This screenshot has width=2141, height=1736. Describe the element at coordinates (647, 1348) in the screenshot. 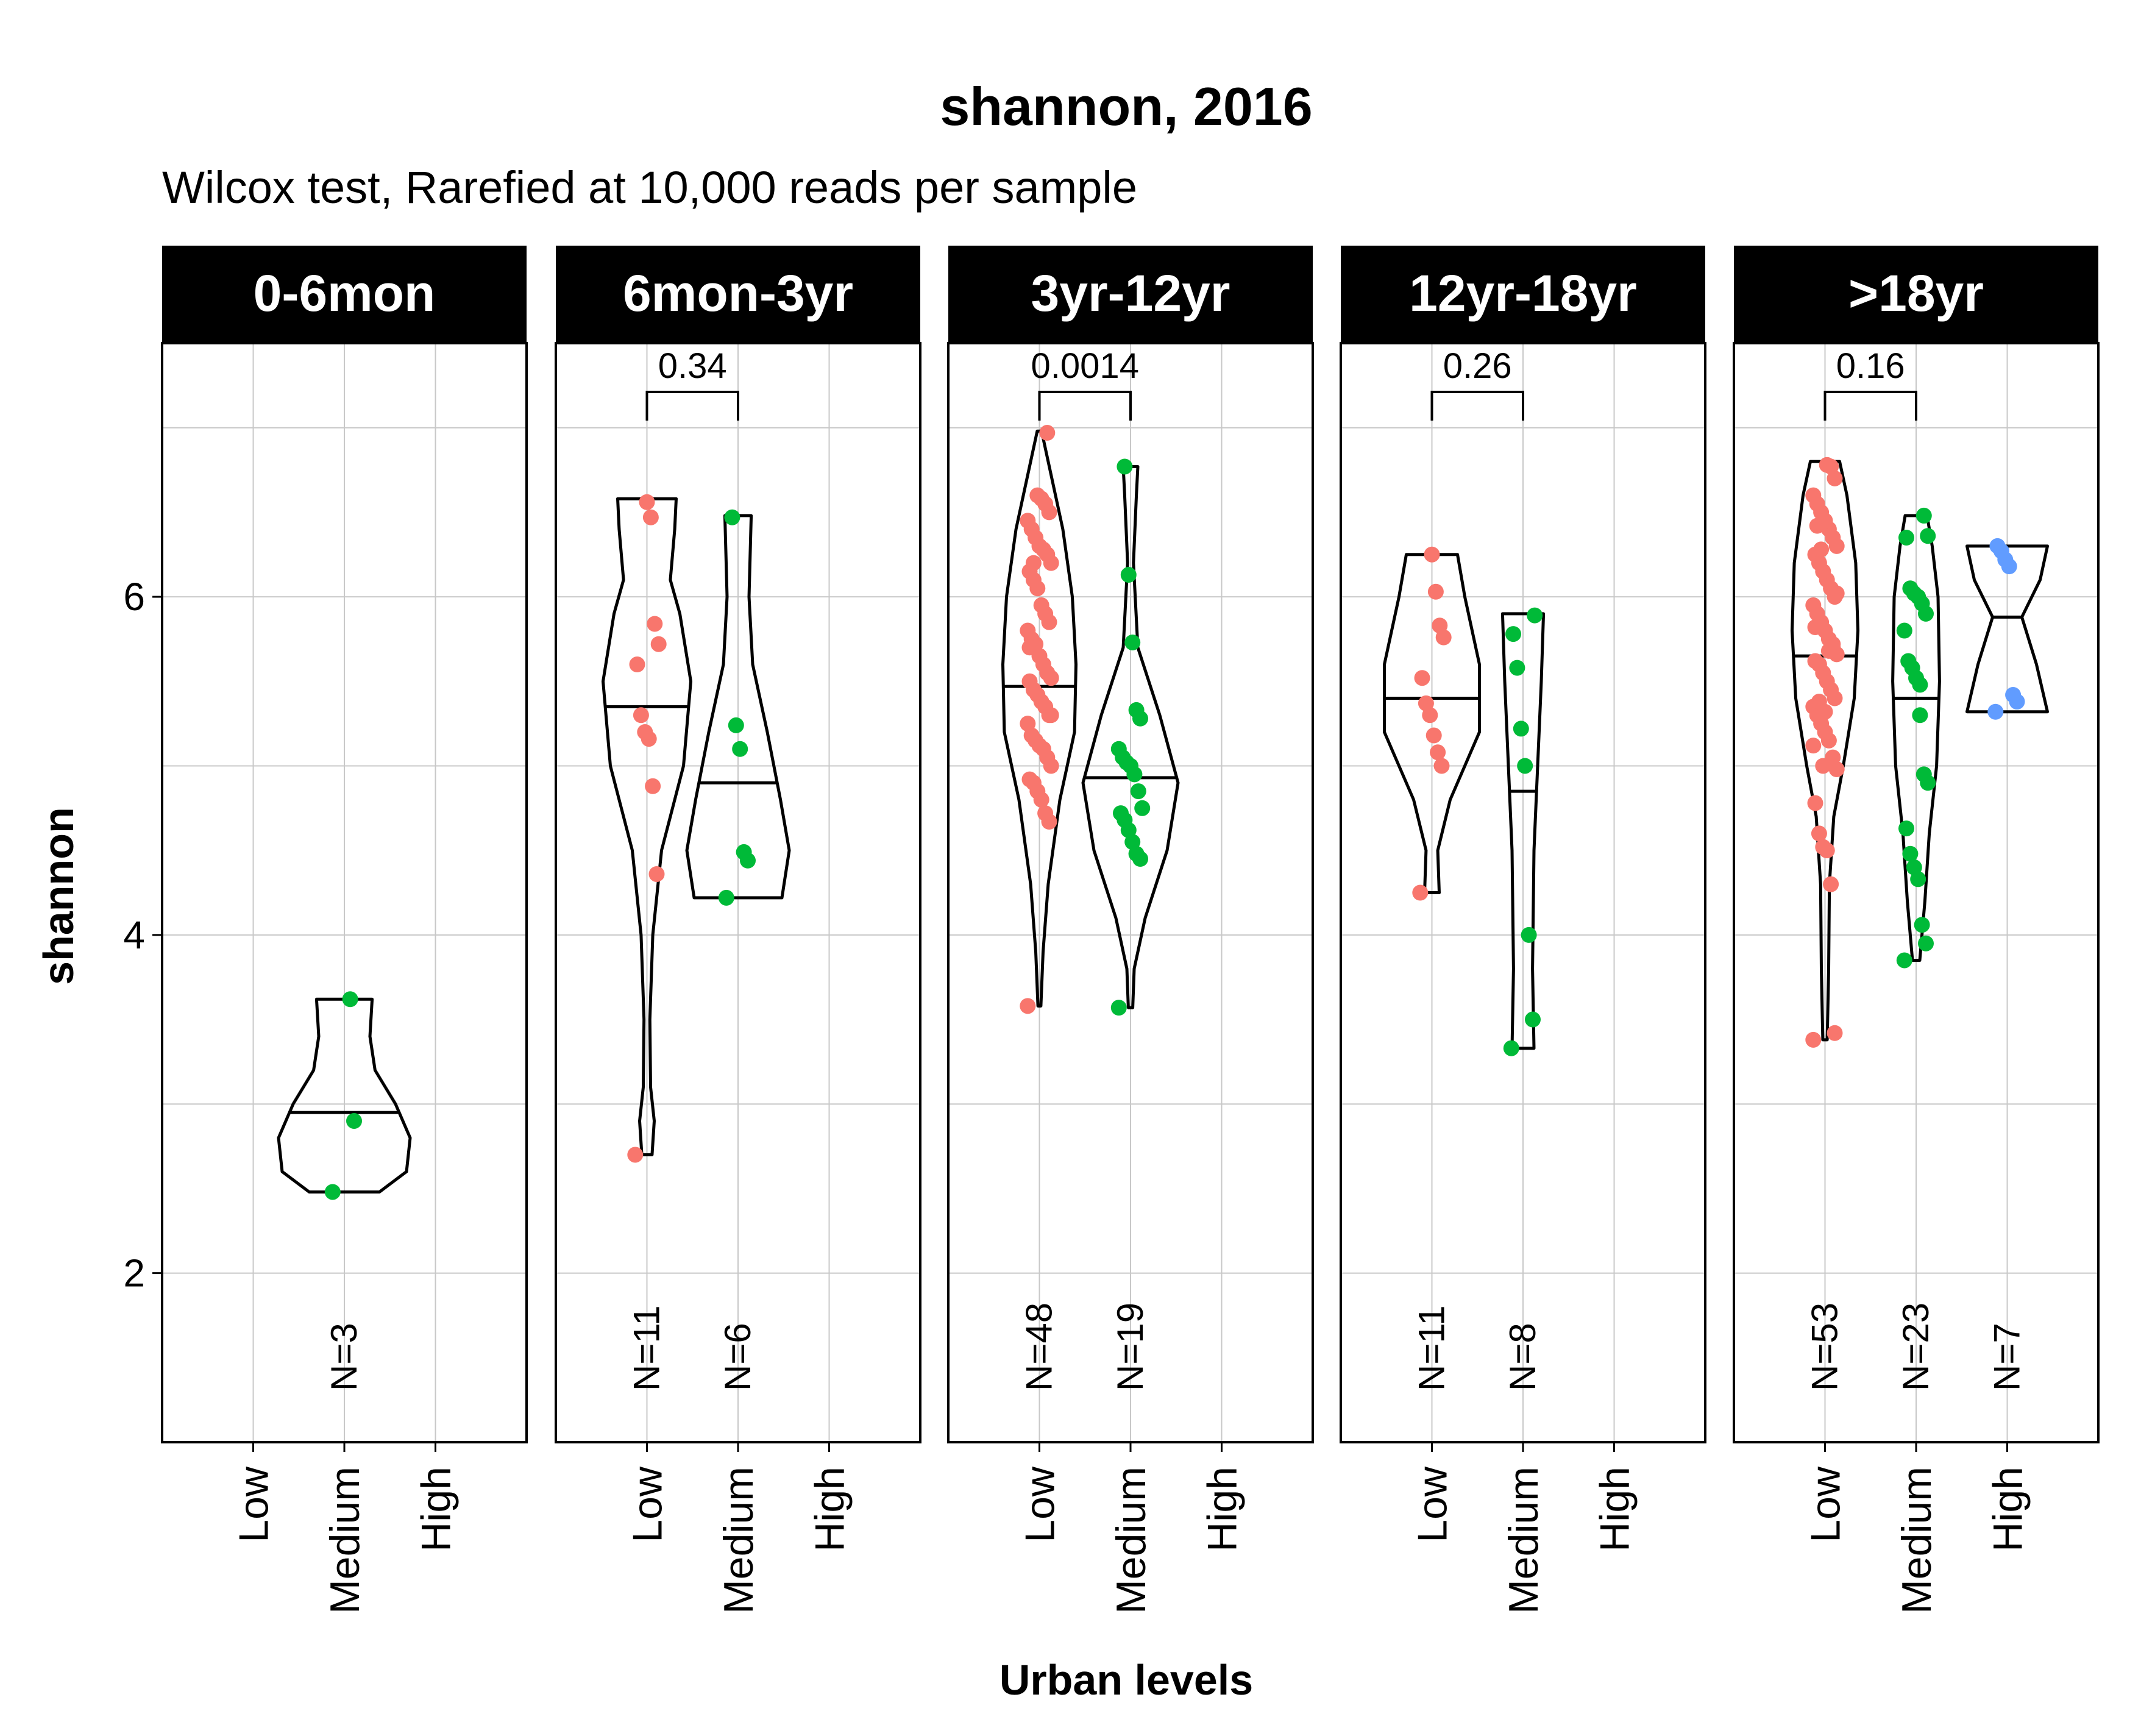

I see `n-count-label: N=11` at that location.